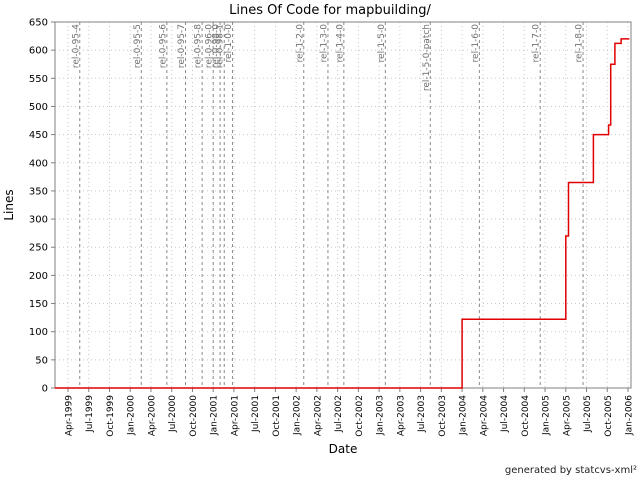 The height and width of the screenshot is (480, 640). I want to click on x-tick-label: Oct-2001, so click(277, 416).